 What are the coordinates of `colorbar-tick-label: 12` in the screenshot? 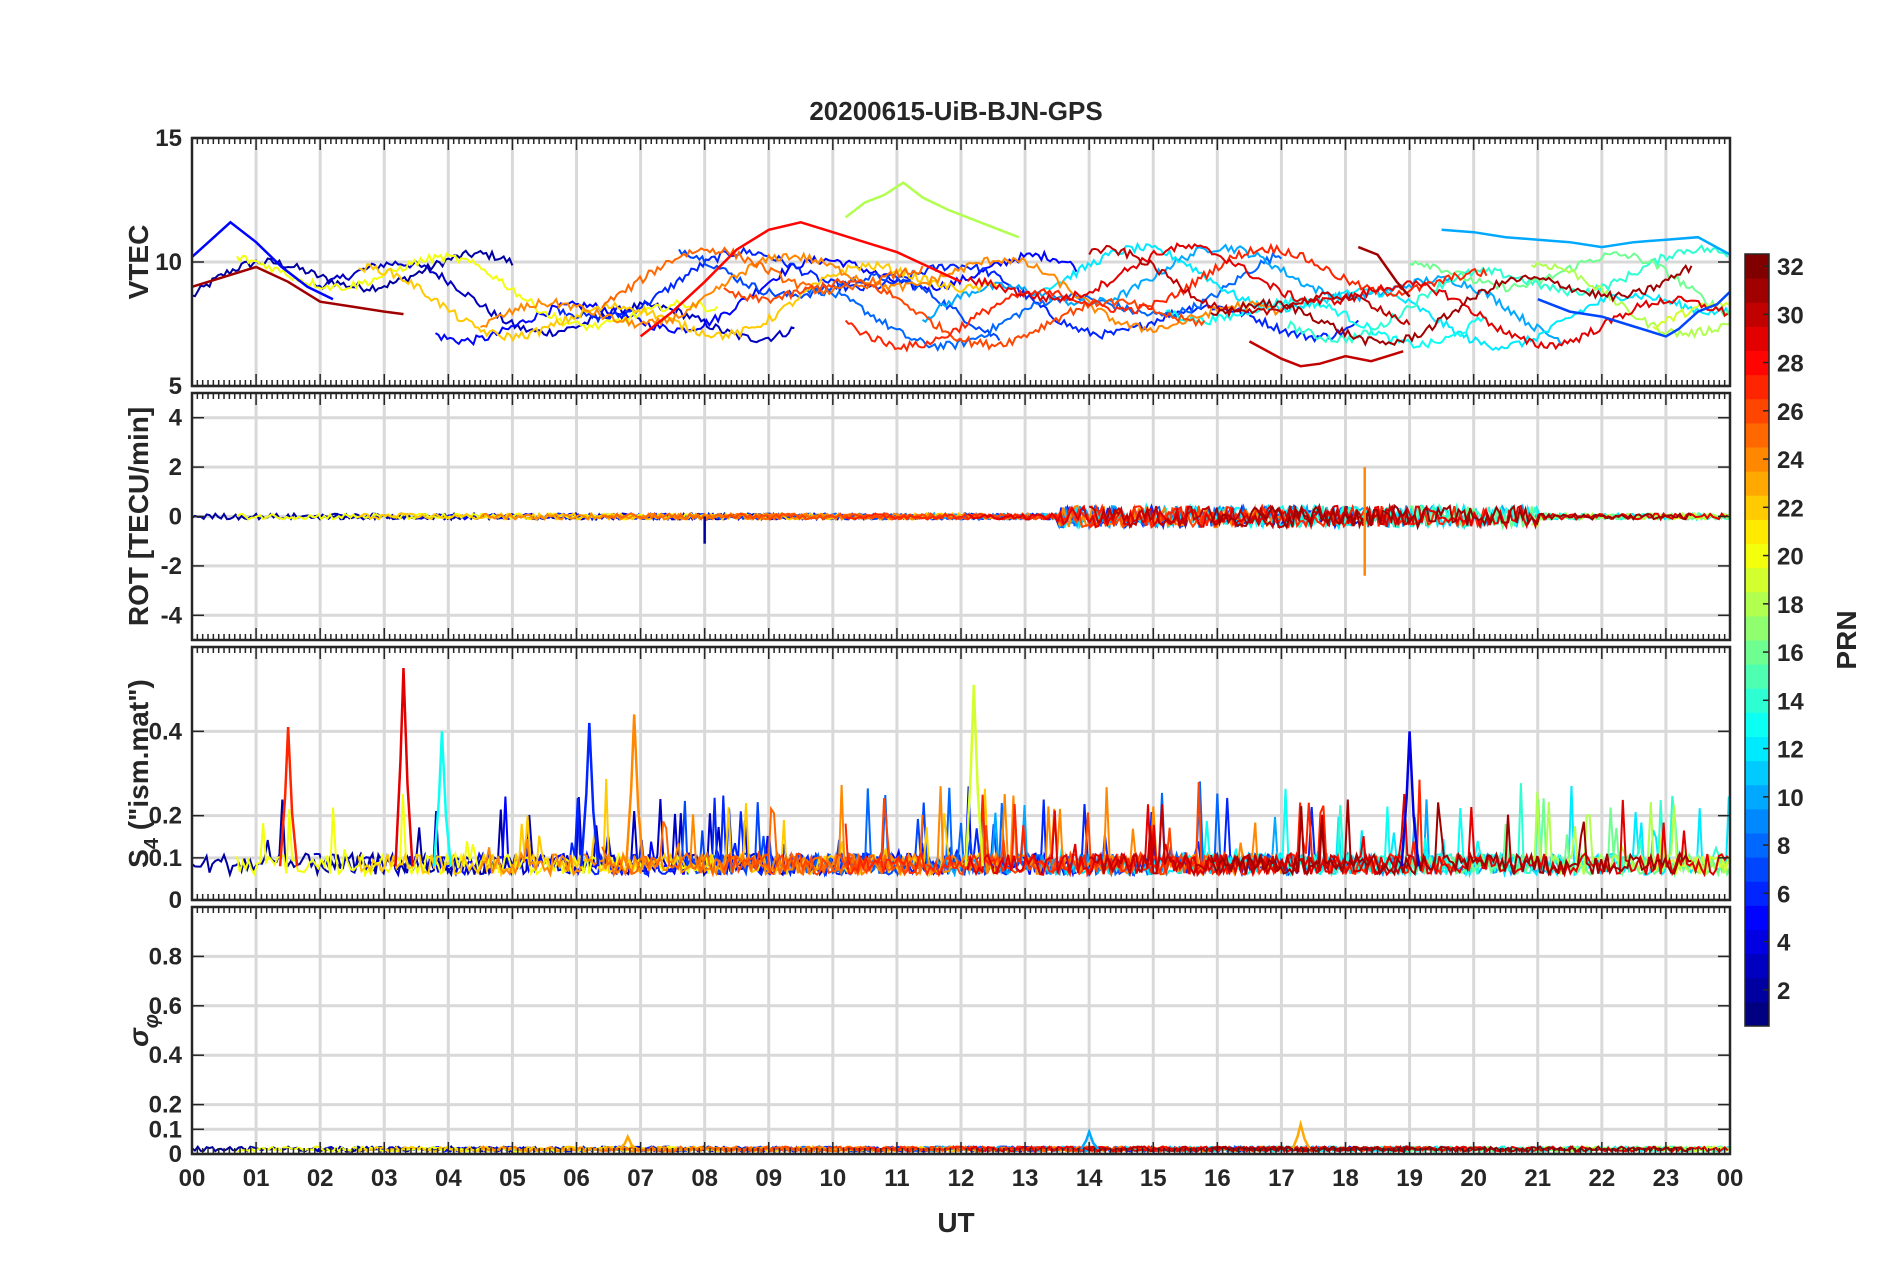 It's located at (1790, 750).